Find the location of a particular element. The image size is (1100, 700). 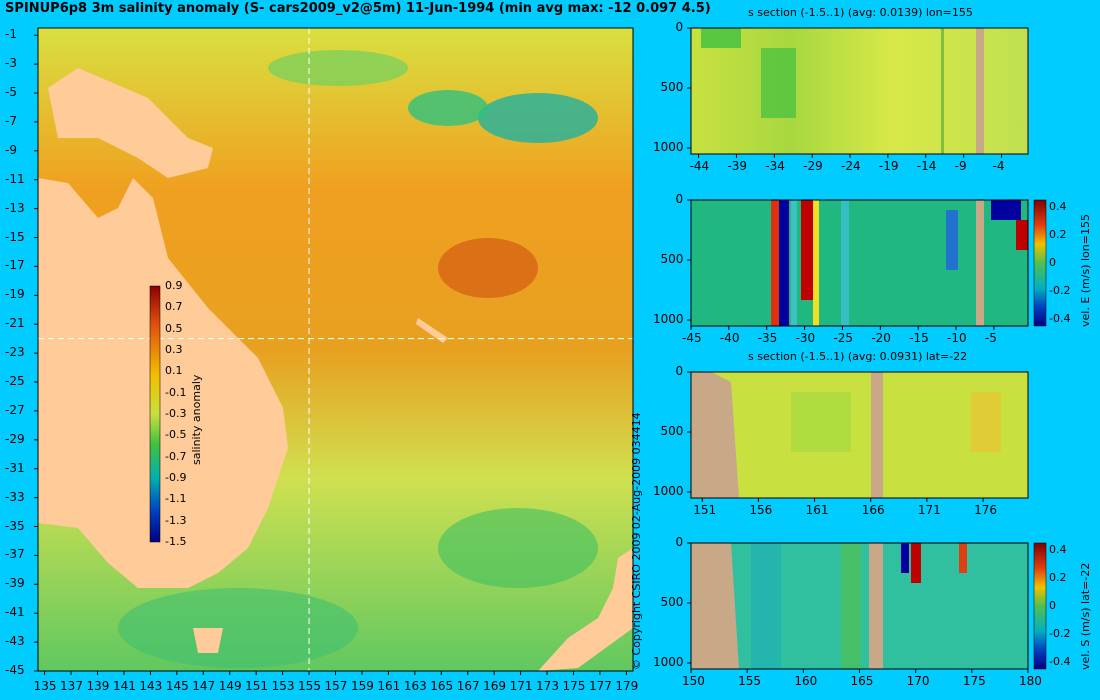

map-x-tick-label: 151 is located at coordinates (257, 686).